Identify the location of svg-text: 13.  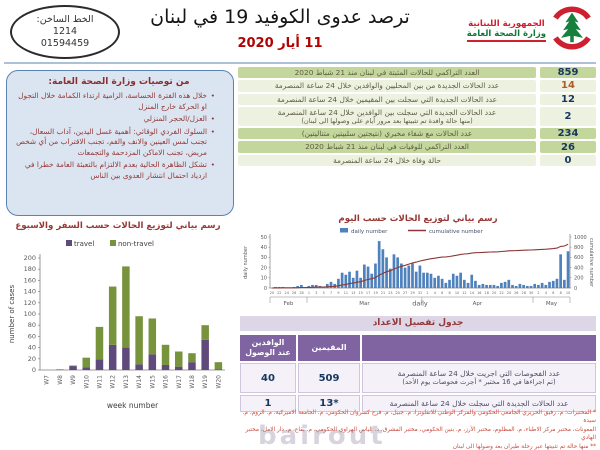
(353, 293).